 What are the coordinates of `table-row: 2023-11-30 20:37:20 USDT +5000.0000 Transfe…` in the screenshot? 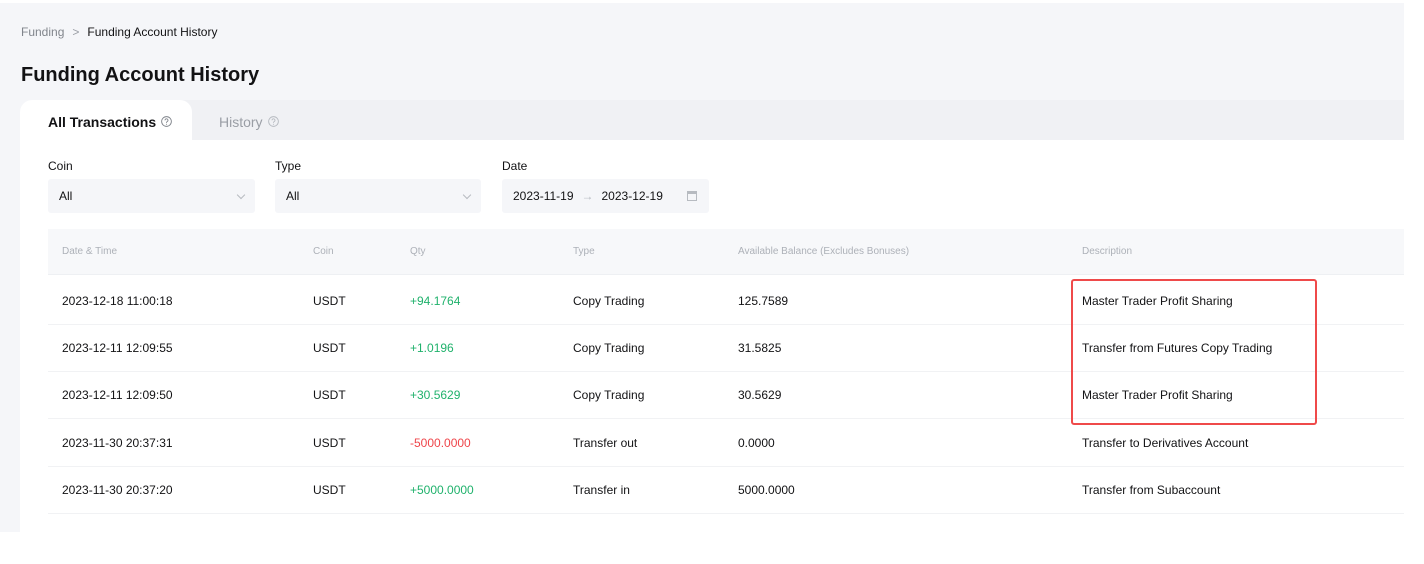 It's located at (726, 490).